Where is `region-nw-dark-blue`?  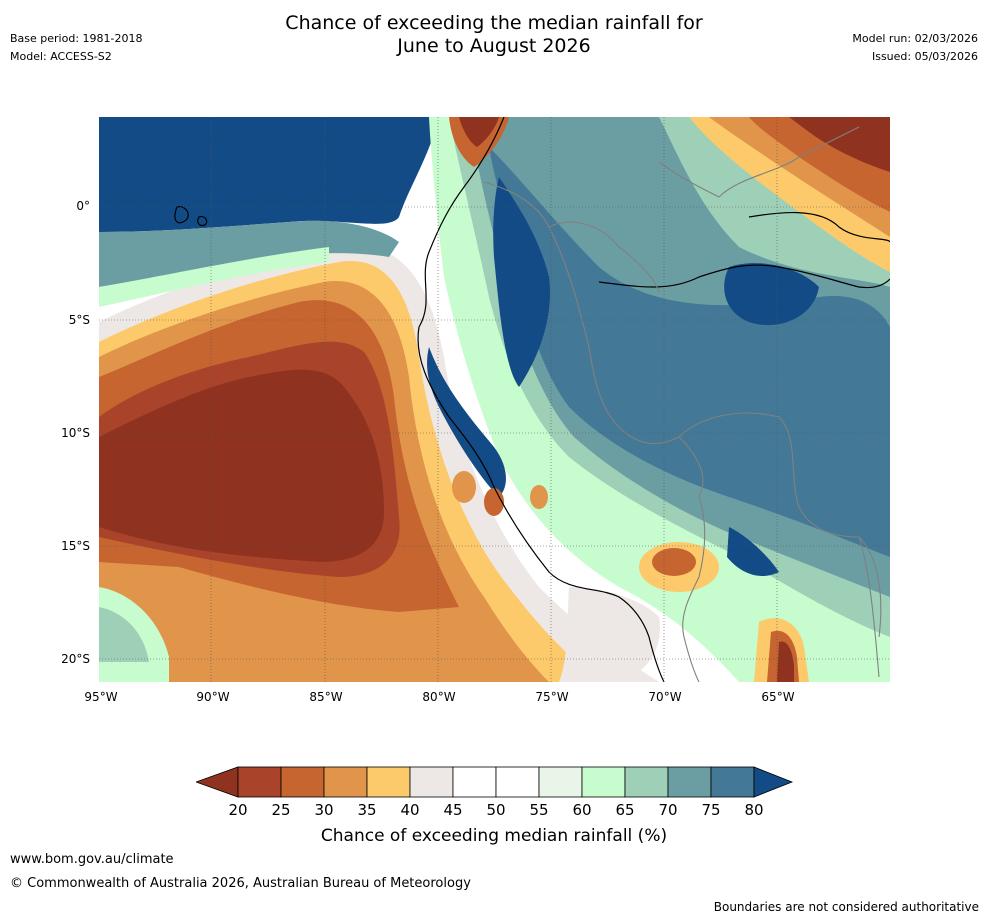 region-nw-dark-blue is located at coordinates (269, 174).